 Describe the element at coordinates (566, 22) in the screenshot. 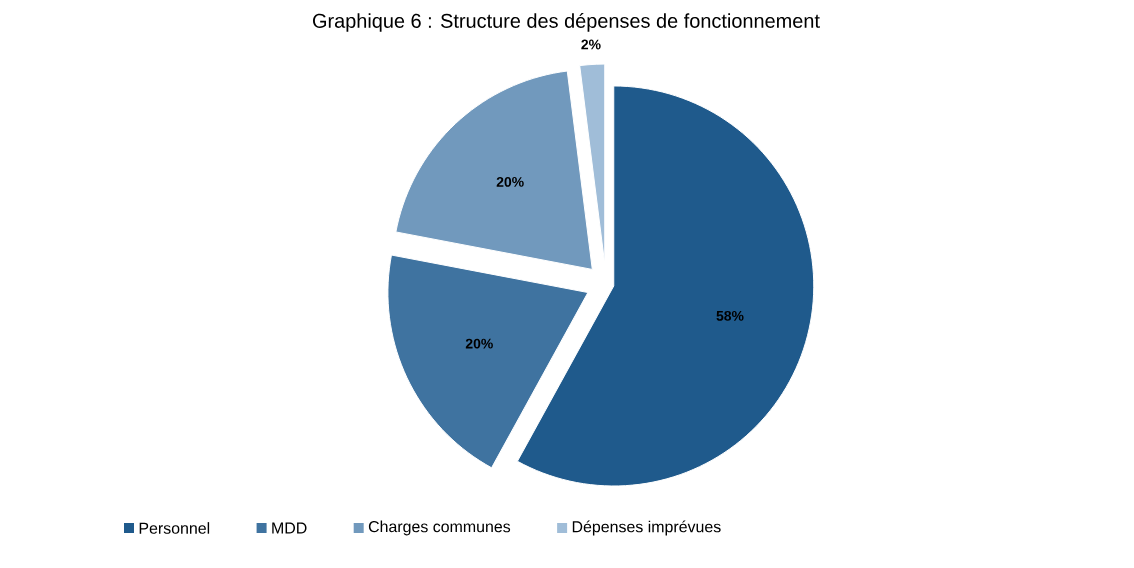

I see `chart-title: Graphique 6 : Structure des dépenses de fonctionnement` at that location.